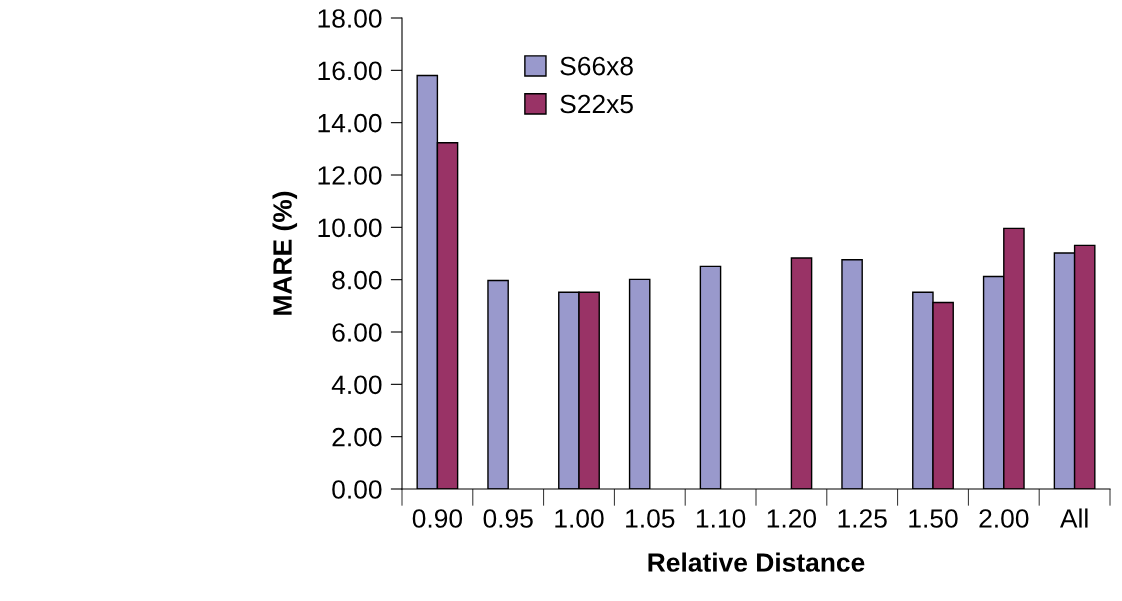 This screenshot has height=601, width=1122. Describe the element at coordinates (1073, 518) in the screenshot. I see `x-tick-label: All` at that location.